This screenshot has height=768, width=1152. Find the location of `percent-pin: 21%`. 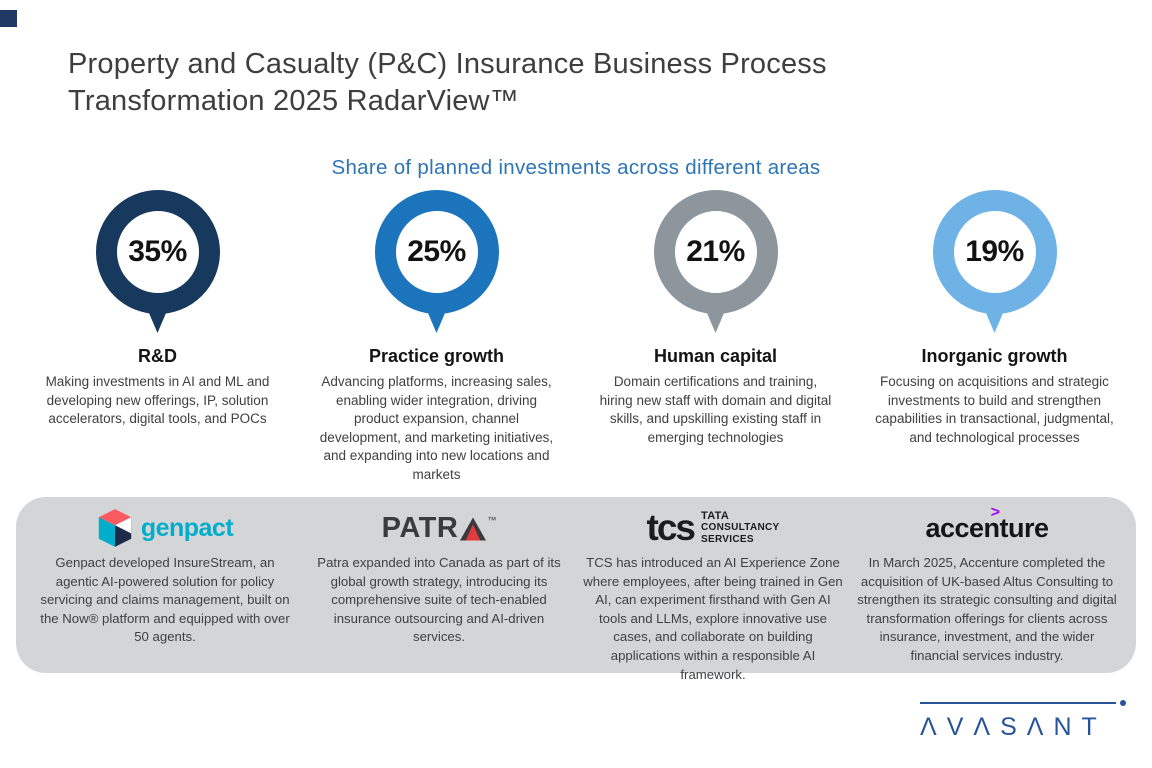

percent-pin: 21% is located at coordinates (715, 261).